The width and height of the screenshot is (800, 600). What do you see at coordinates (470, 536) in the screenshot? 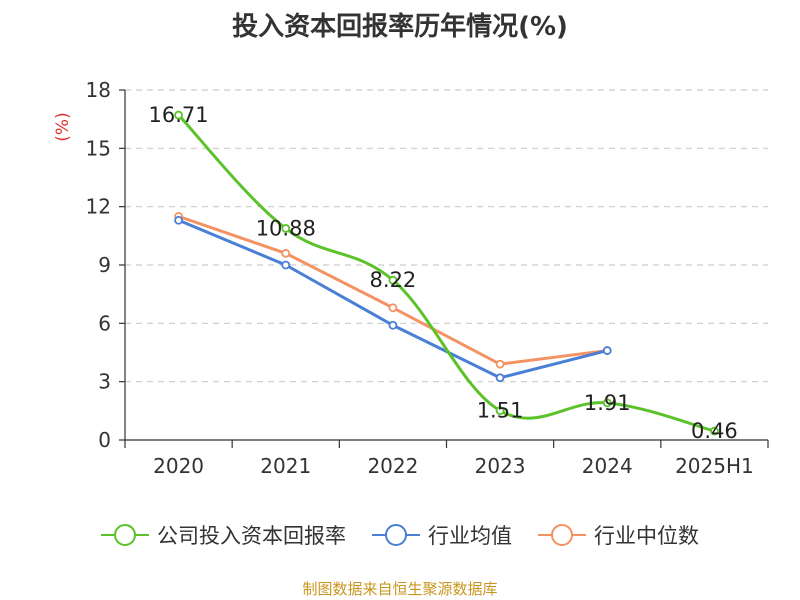
I see `legend-label: 行业均值` at bounding box center [470, 536].